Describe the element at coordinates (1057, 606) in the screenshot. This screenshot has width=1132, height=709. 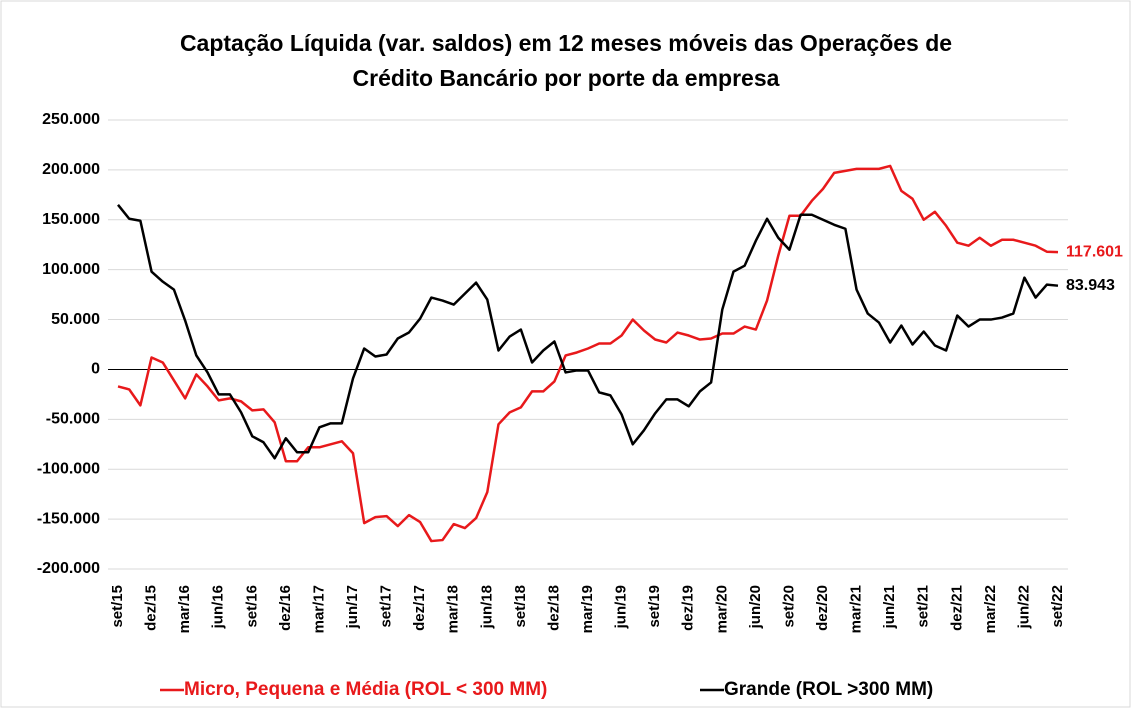
I see `x-tick-label: set/22` at that location.